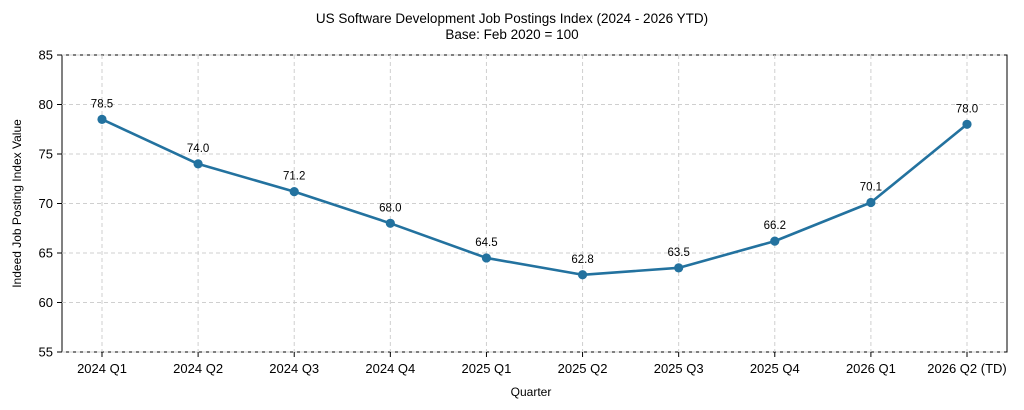 The height and width of the screenshot is (410, 1024). Describe the element at coordinates (486, 243) in the screenshot. I see `data-label: 64.5` at that location.